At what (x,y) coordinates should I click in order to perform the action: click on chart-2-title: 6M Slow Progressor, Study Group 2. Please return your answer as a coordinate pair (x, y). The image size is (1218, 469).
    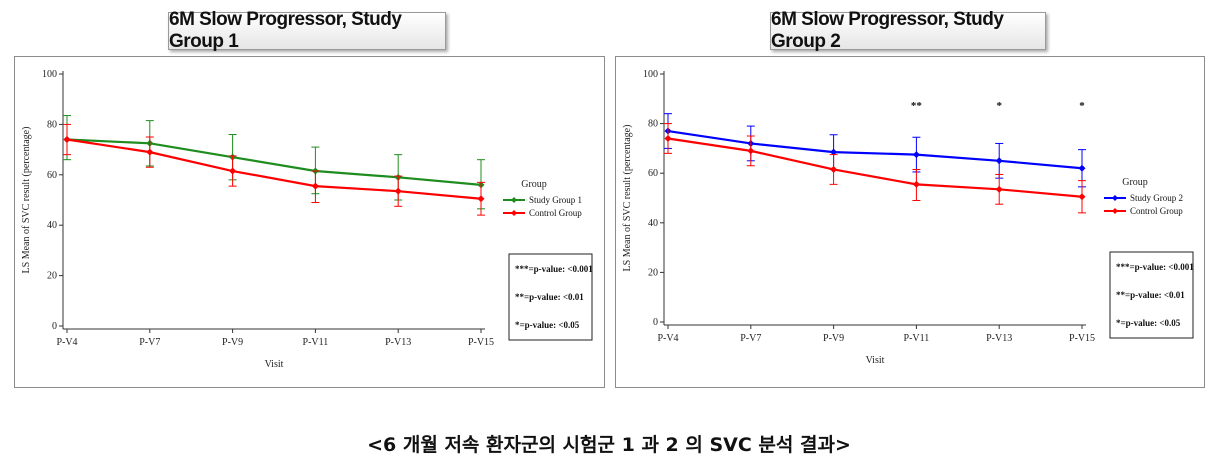
    Looking at the image, I should click on (908, 30).